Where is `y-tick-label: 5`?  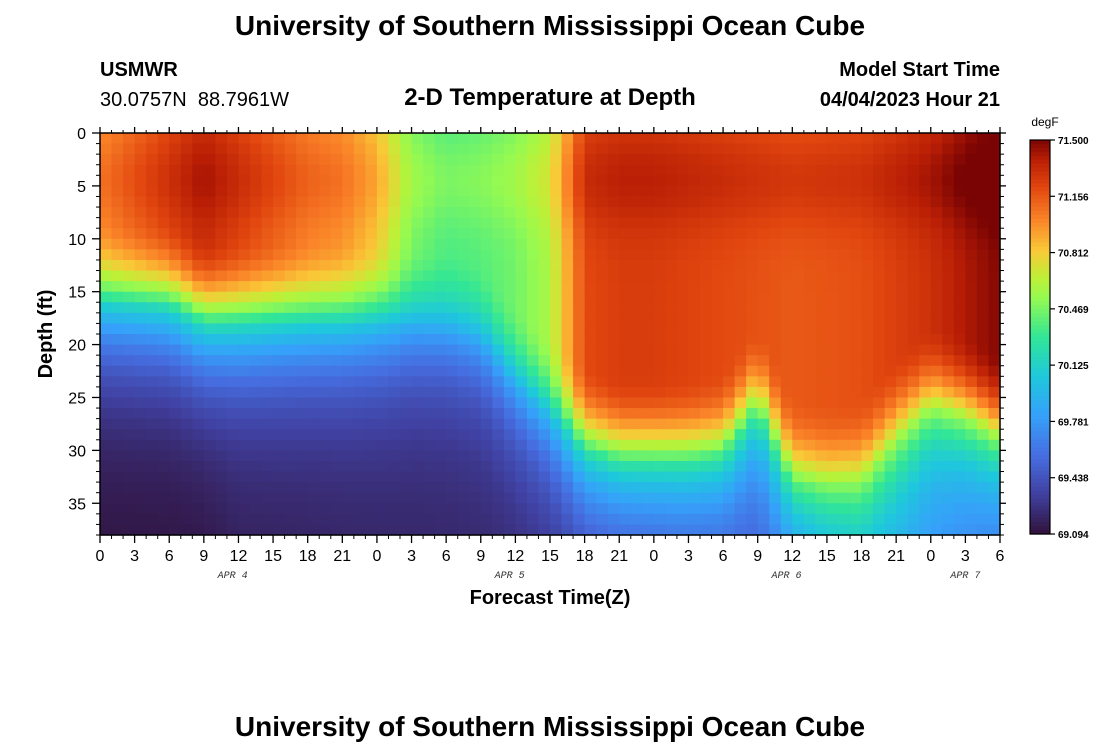 y-tick-label: 5 is located at coordinates (81, 187).